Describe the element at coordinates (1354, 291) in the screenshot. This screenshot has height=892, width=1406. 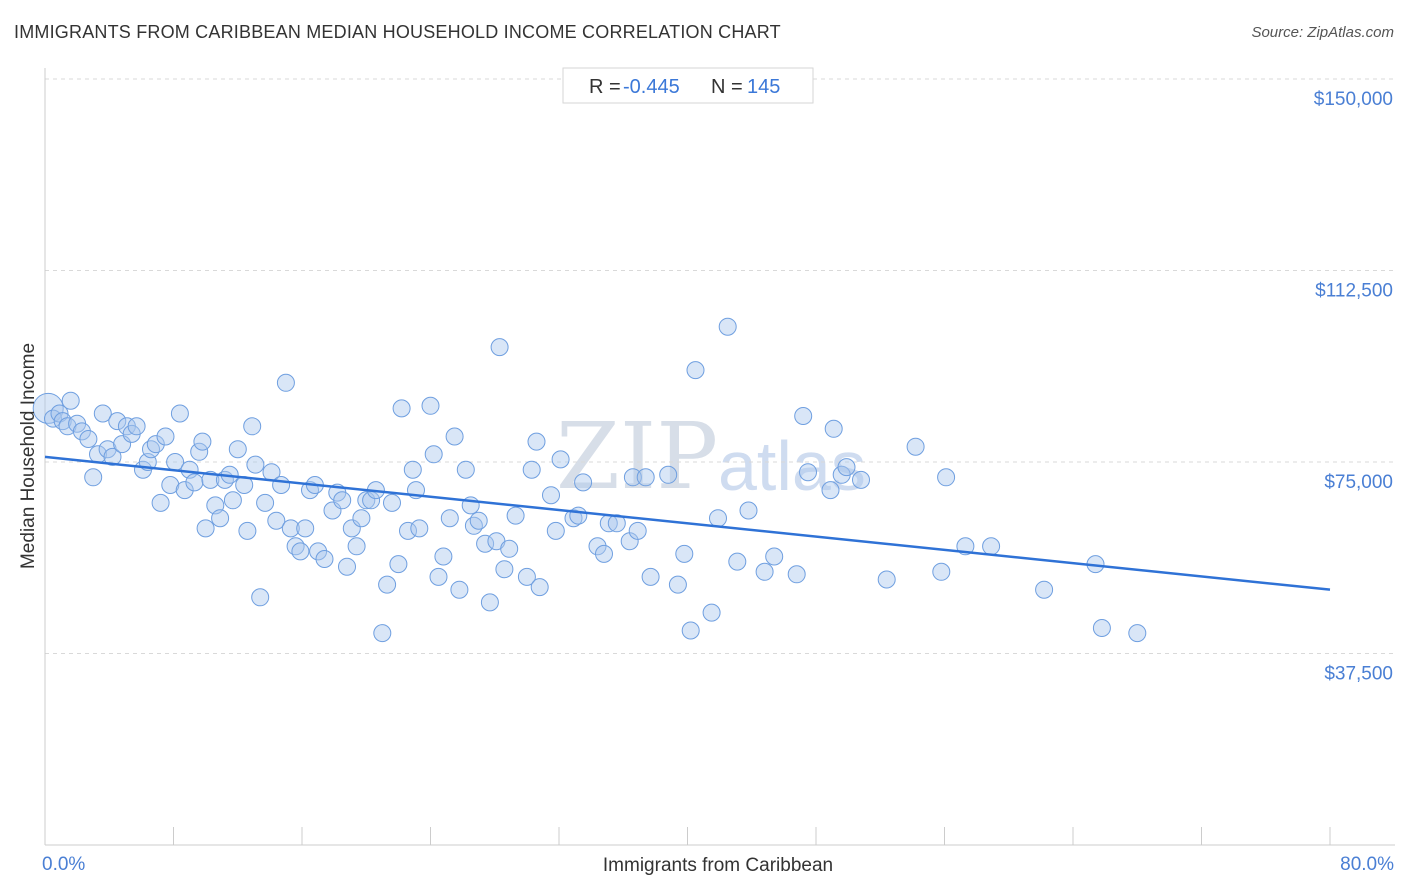
I see `y-tick-label: $112,500` at that location.